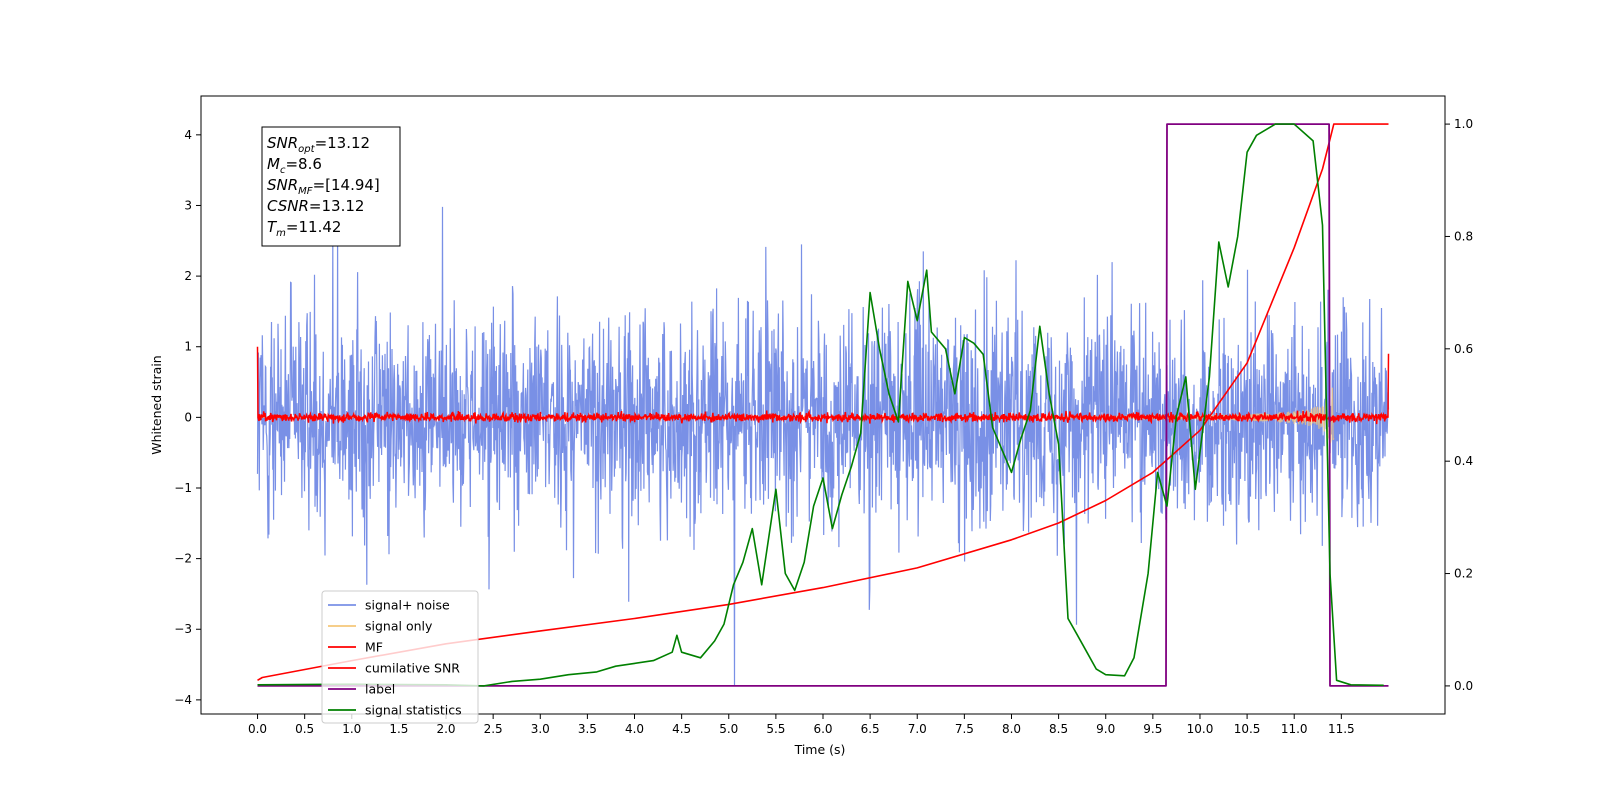 This screenshot has height=804, width=1600. What do you see at coordinates (183, 700) in the screenshot?
I see `y-tick-label: −4` at bounding box center [183, 700].